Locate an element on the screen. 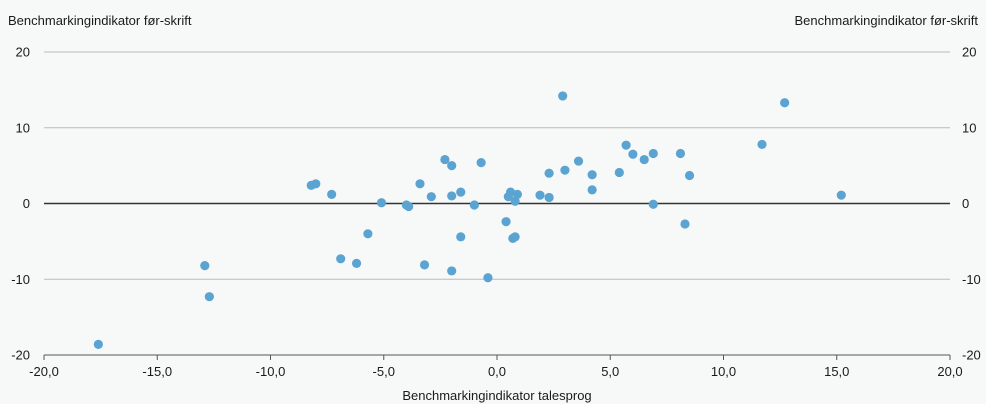  y-tick-label-right: -10 is located at coordinates (971, 279).